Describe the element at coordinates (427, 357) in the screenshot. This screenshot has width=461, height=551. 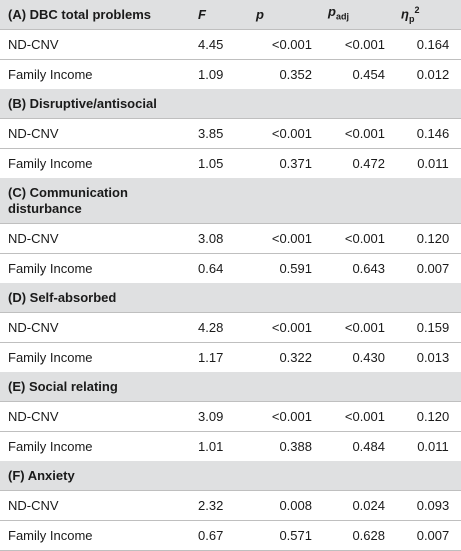
I see `cell-eta: 0.013` at that location.